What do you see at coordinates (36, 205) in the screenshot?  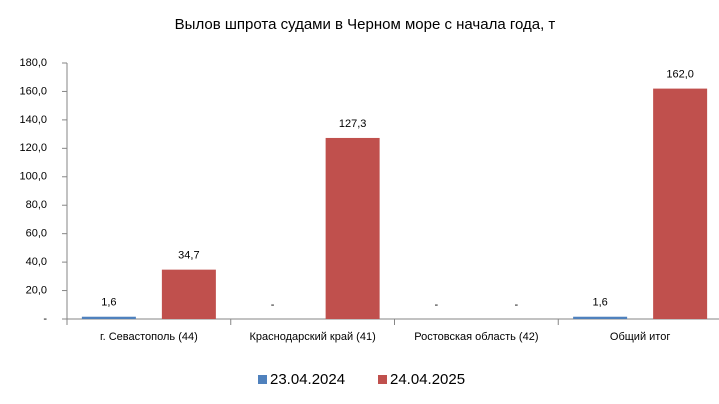 I see `y-tick-label: 80,0` at bounding box center [36, 205].